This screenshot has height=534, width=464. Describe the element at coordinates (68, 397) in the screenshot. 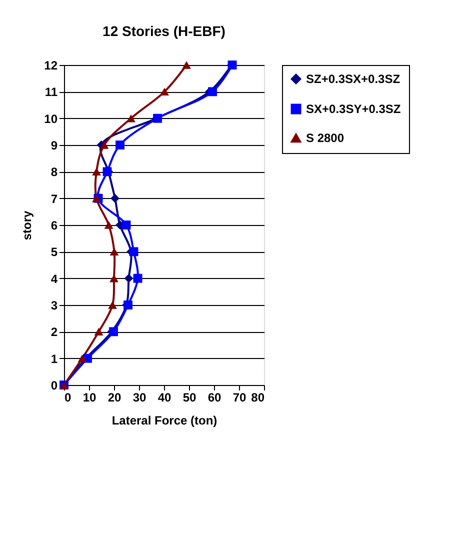

I see `x-tick-label: 0` at that location.